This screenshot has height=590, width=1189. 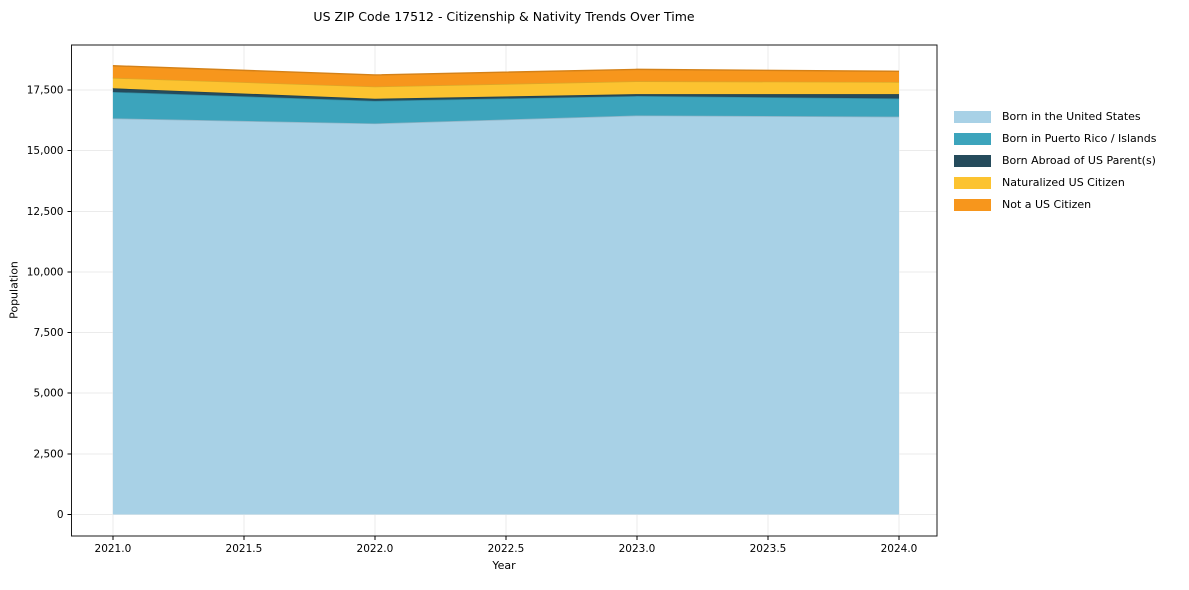 What do you see at coordinates (506, 549) in the screenshot?
I see `x-tick-label: 2022.5` at bounding box center [506, 549].